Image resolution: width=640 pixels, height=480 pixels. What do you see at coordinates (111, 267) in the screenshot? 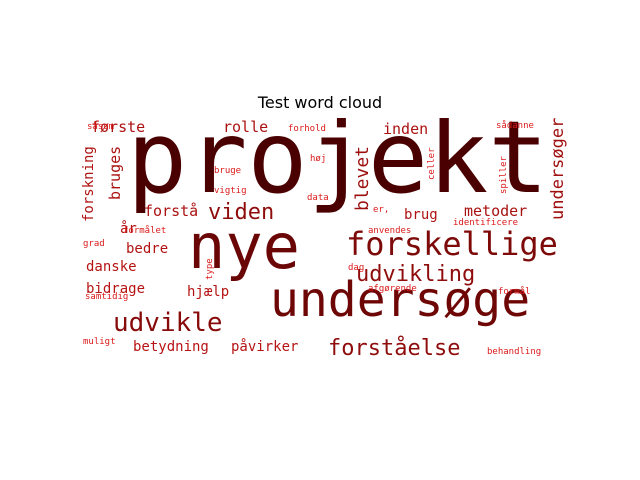
I see `cloud-word: danske` at bounding box center [111, 267].